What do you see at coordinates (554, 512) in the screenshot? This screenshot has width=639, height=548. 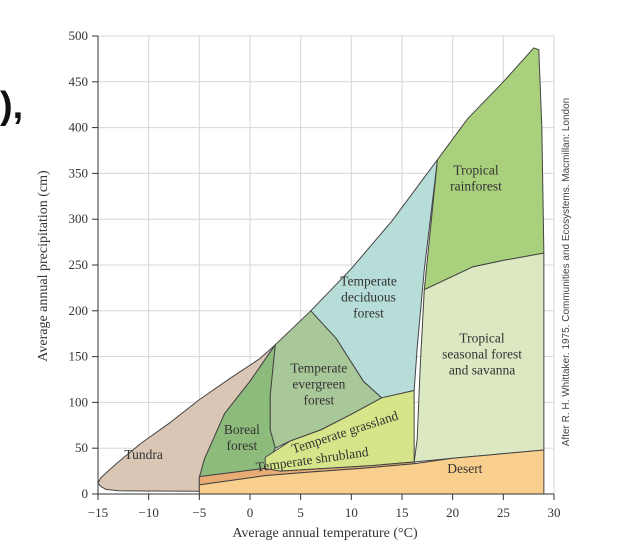 I see `x-tick-label: 30` at bounding box center [554, 512].